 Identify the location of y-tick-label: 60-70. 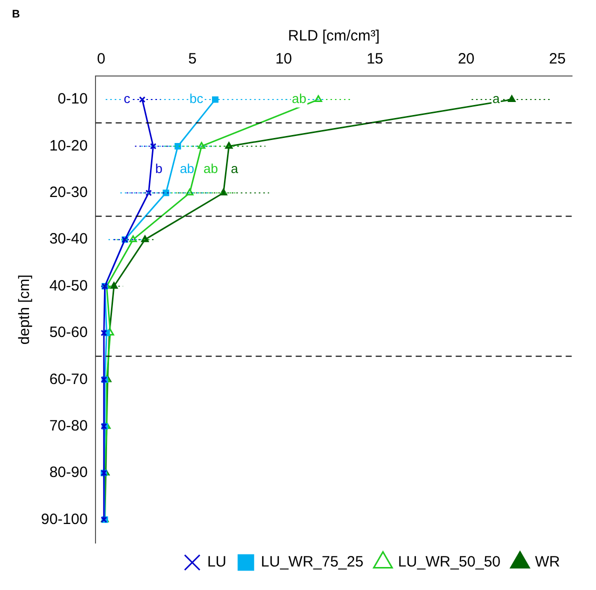
(68, 379).